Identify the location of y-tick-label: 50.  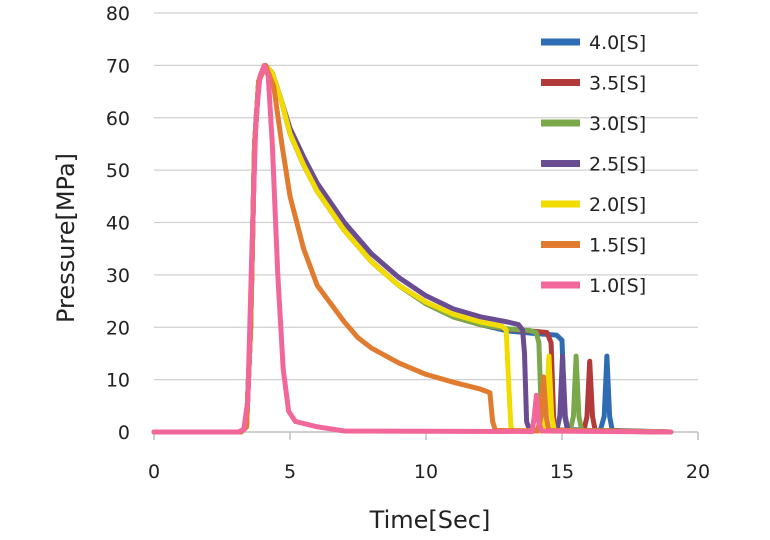
(118, 171).